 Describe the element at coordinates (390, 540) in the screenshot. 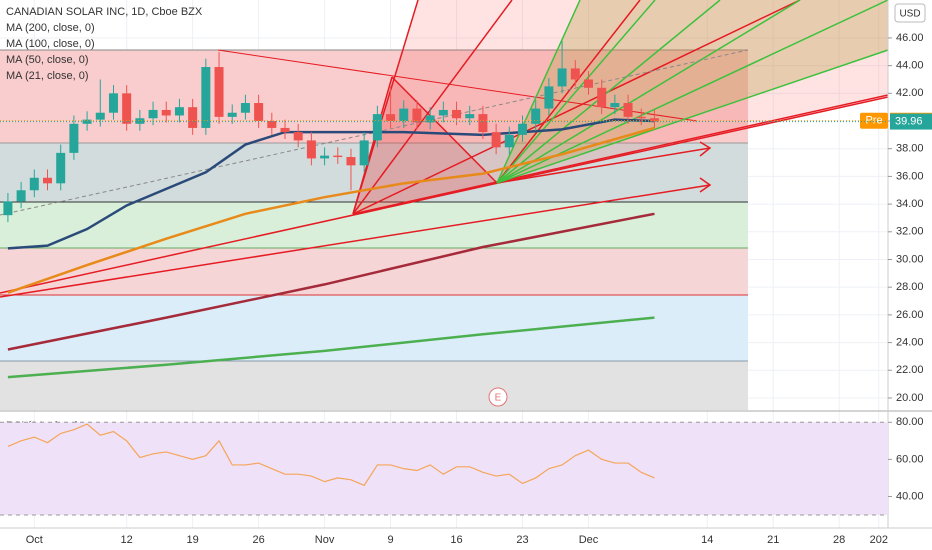

I see `x-tick-label: 9` at that location.